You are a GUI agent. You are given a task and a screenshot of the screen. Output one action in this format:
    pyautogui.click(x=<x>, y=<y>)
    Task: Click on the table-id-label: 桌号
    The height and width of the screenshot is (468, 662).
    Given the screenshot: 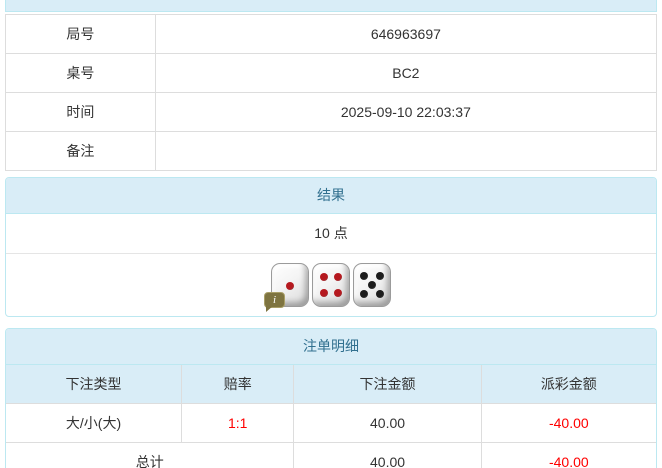 What is the action you would take?
    pyautogui.click(x=80, y=73)
    